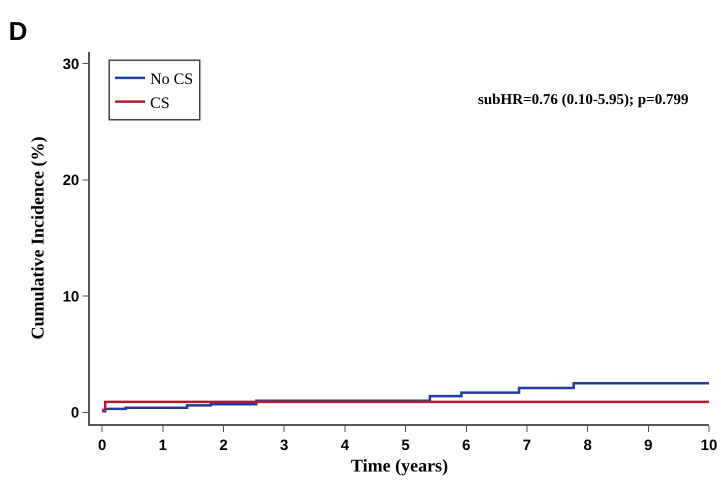  Describe the element at coordinates (71, 297) in the screenshot. I see `y-tick-label: 10` at that location.